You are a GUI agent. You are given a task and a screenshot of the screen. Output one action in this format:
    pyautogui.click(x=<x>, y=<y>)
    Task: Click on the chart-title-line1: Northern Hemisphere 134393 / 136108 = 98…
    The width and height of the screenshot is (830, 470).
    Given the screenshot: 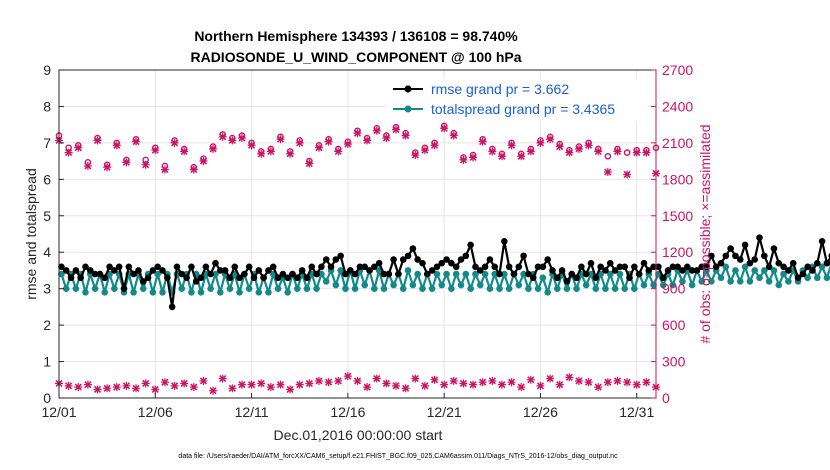 What is the action you would take?
    pyautogui.click(x=356, y=36)
    